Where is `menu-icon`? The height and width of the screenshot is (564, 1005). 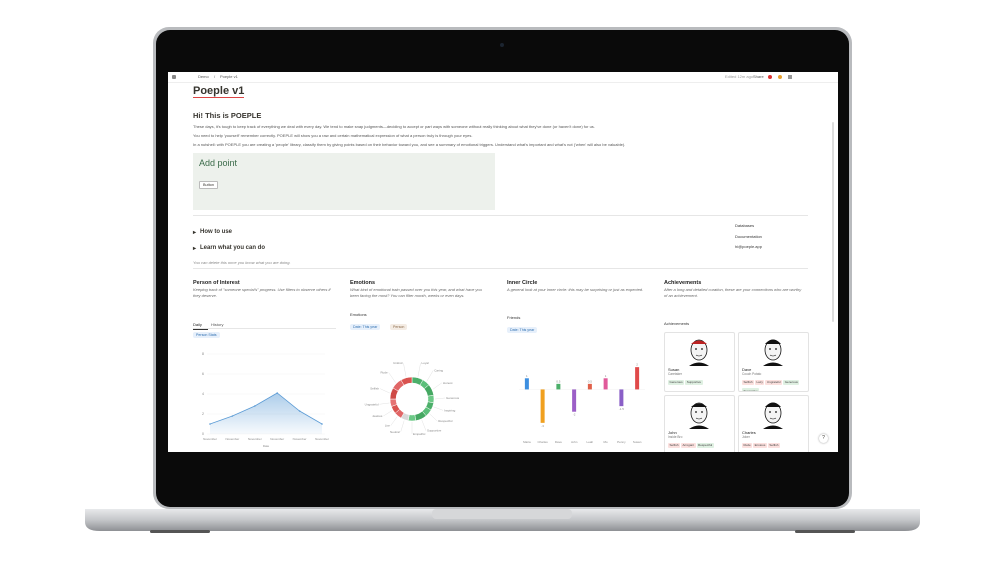
menu-icon is located at coordinates (790, 77).